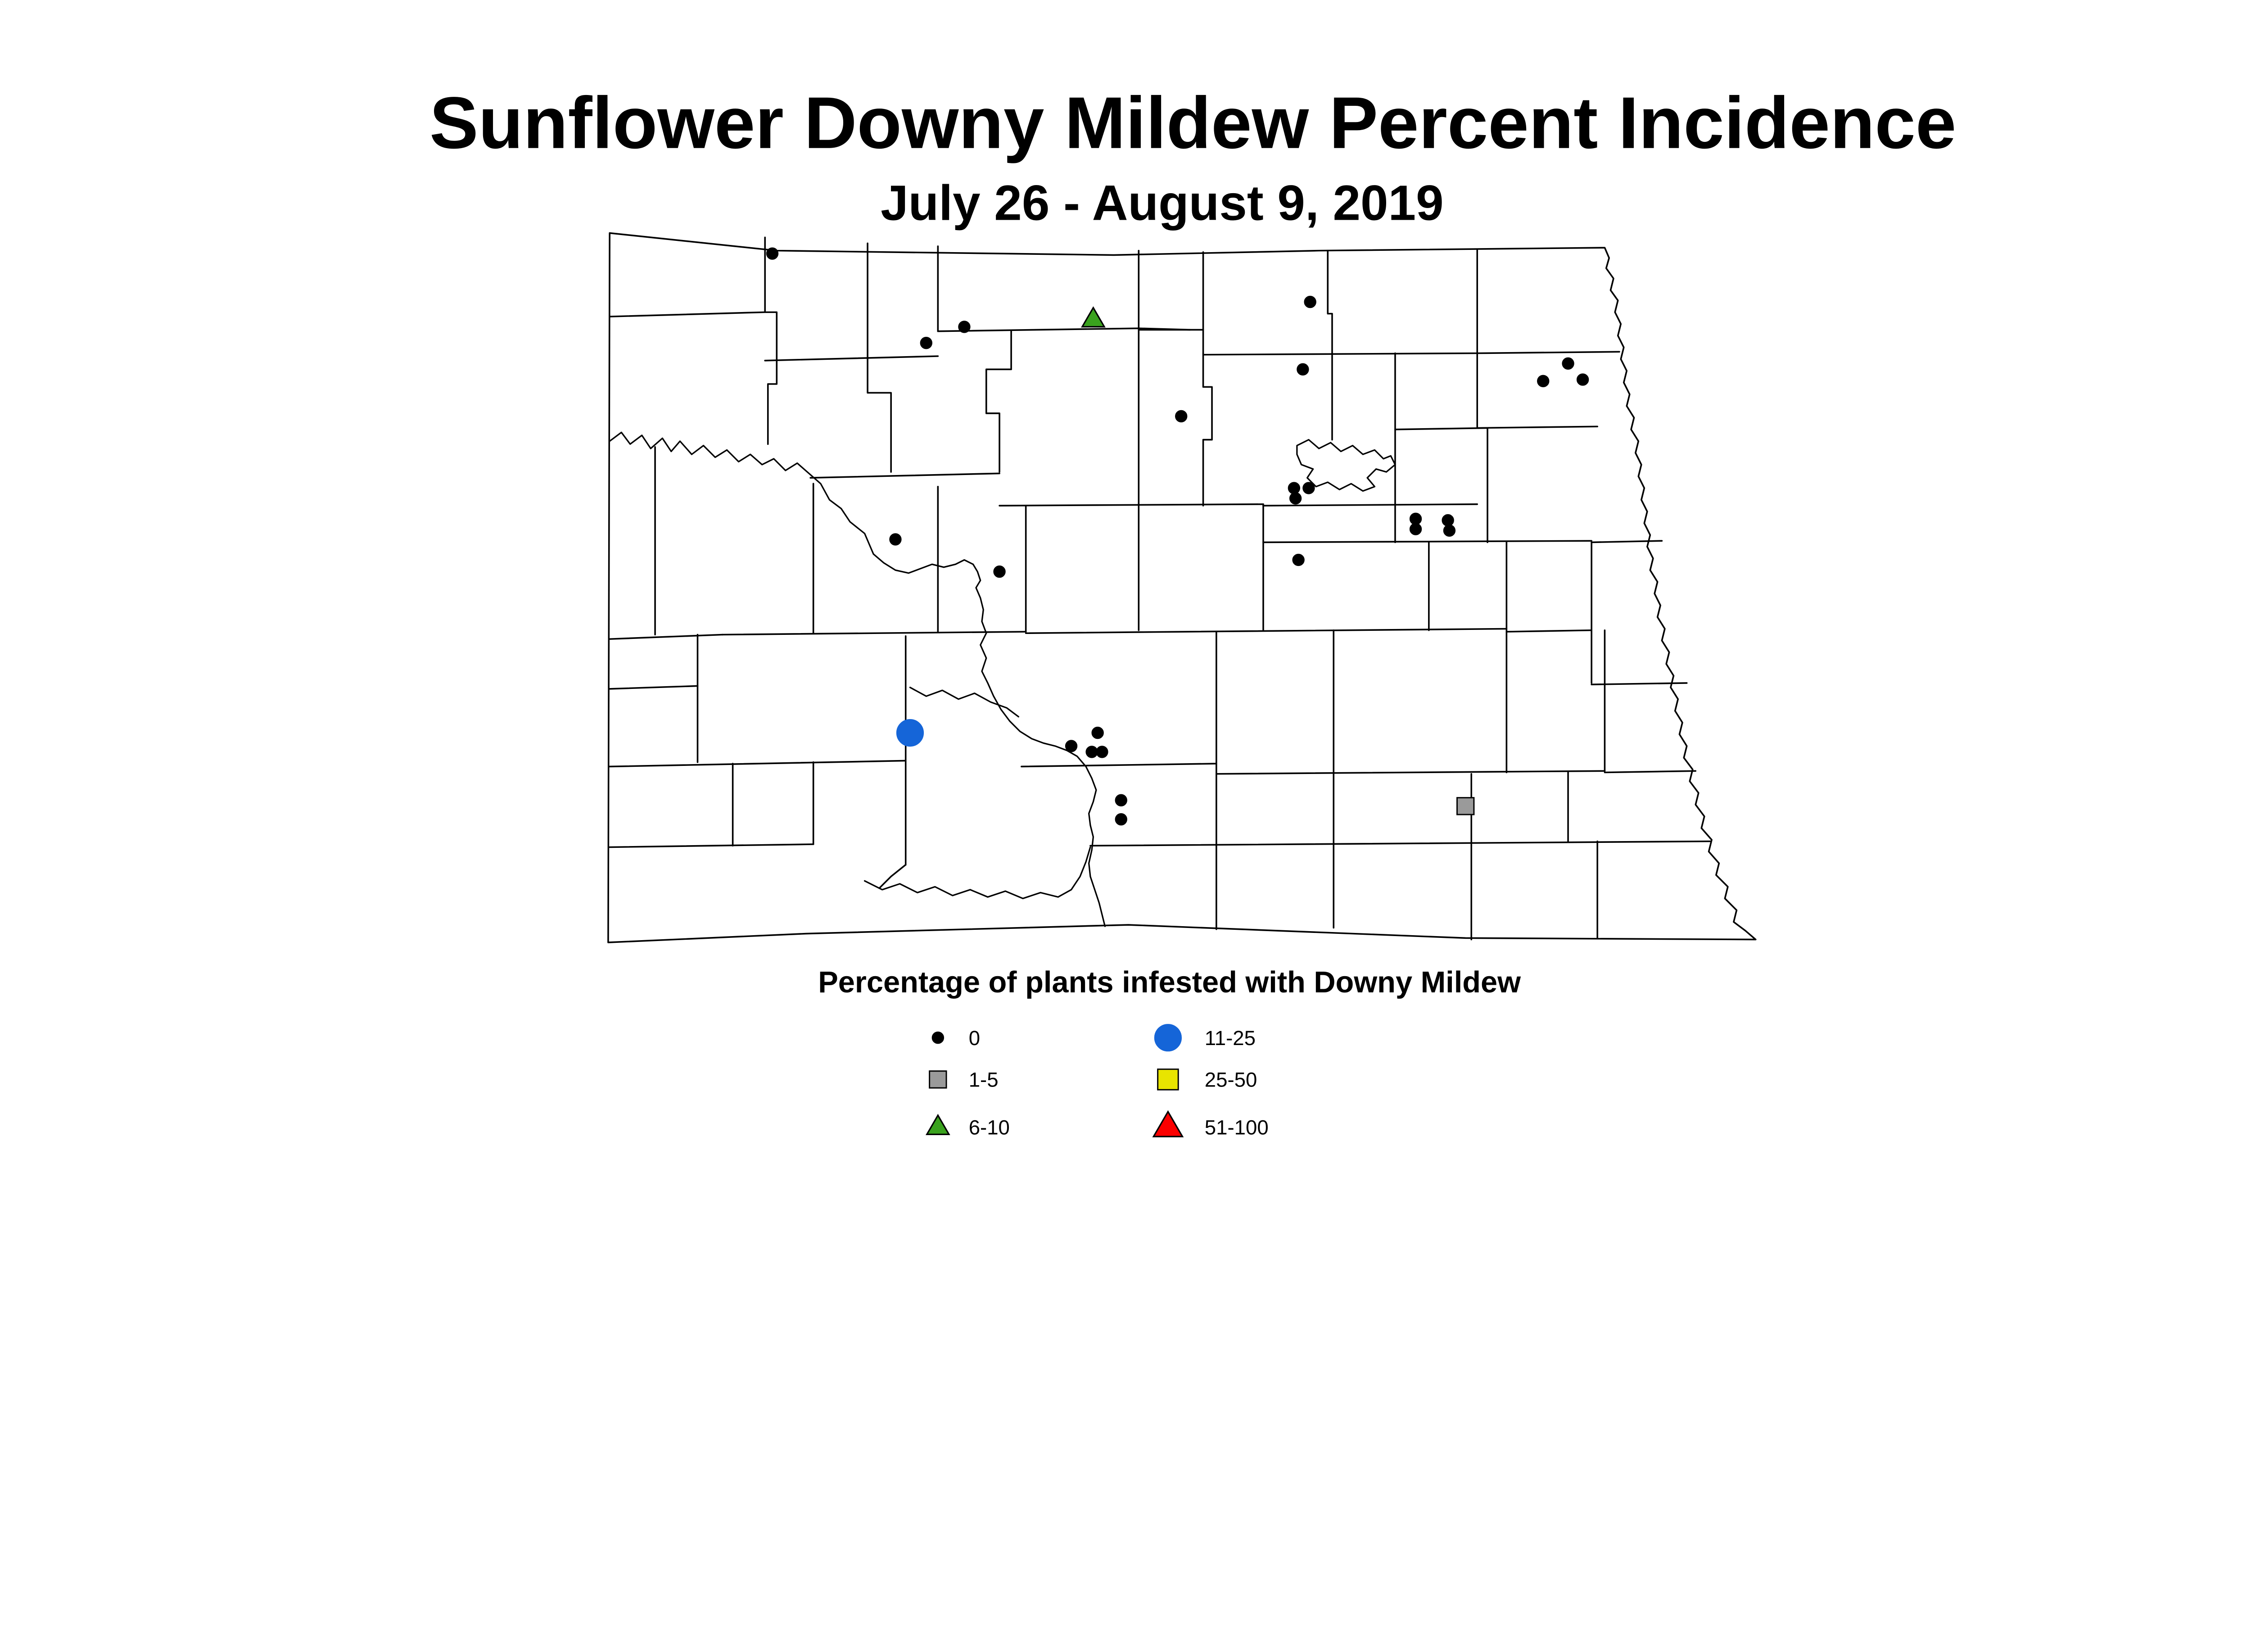  I want to click on page-subtitle: July 26 - August 9, 2019, so click(1162, 203).